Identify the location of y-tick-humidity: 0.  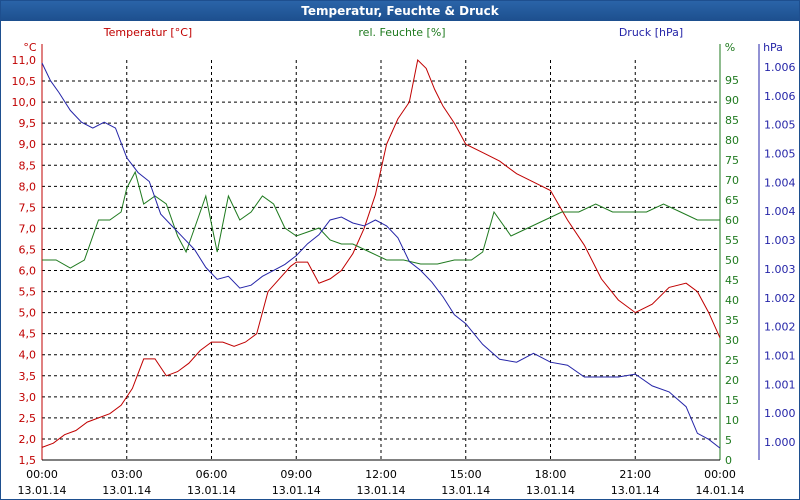
(728, 460).